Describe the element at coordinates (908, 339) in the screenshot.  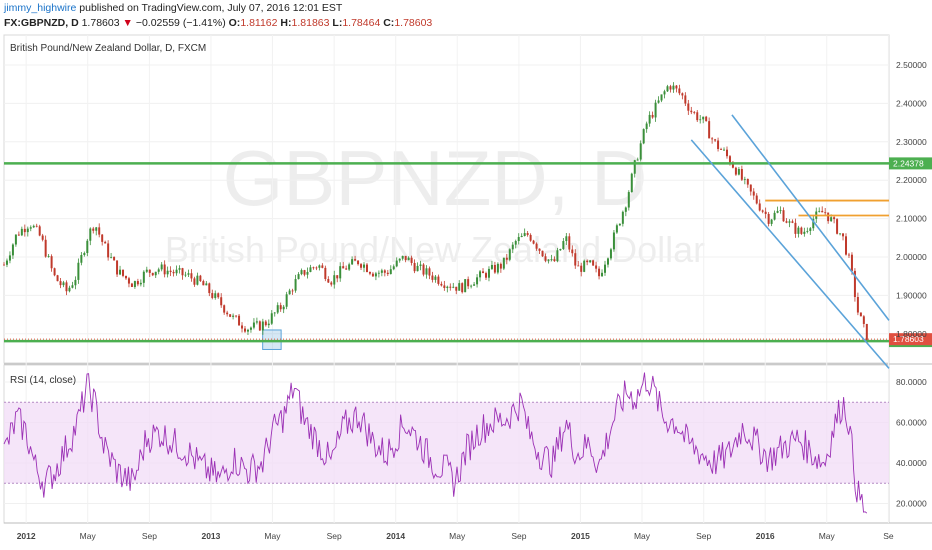
I see `last-price-badge-label: 1.78603` at that location.